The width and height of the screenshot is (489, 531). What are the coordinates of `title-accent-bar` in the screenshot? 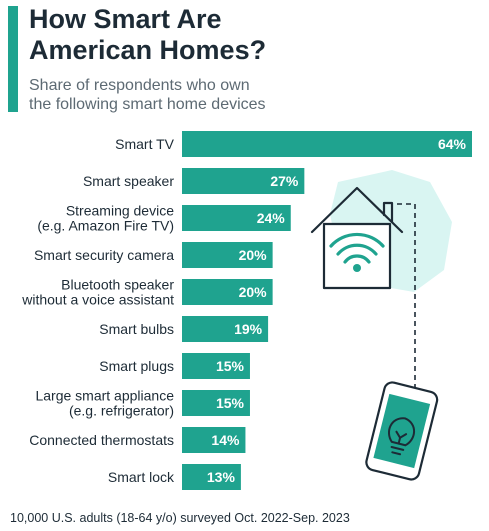 It's located at (13, 59).